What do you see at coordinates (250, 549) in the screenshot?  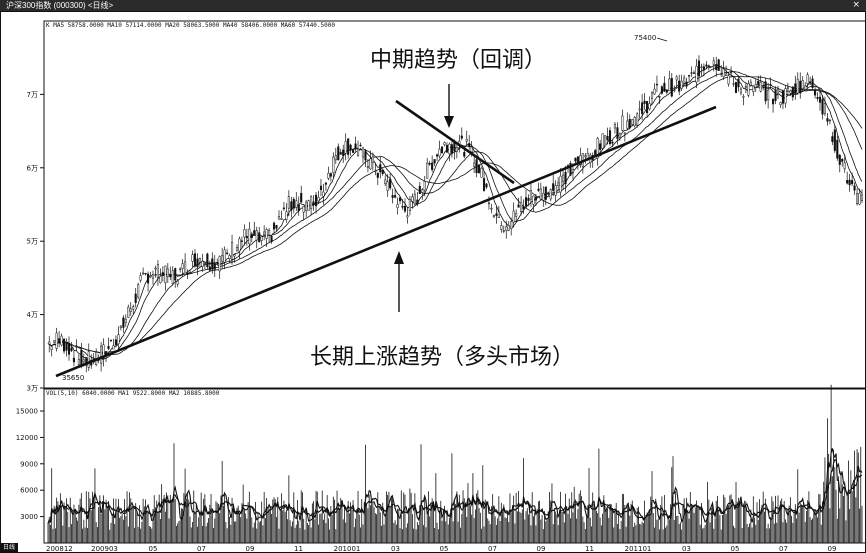 I see `x-tick-label: 09` at bounding box center [250, 549].